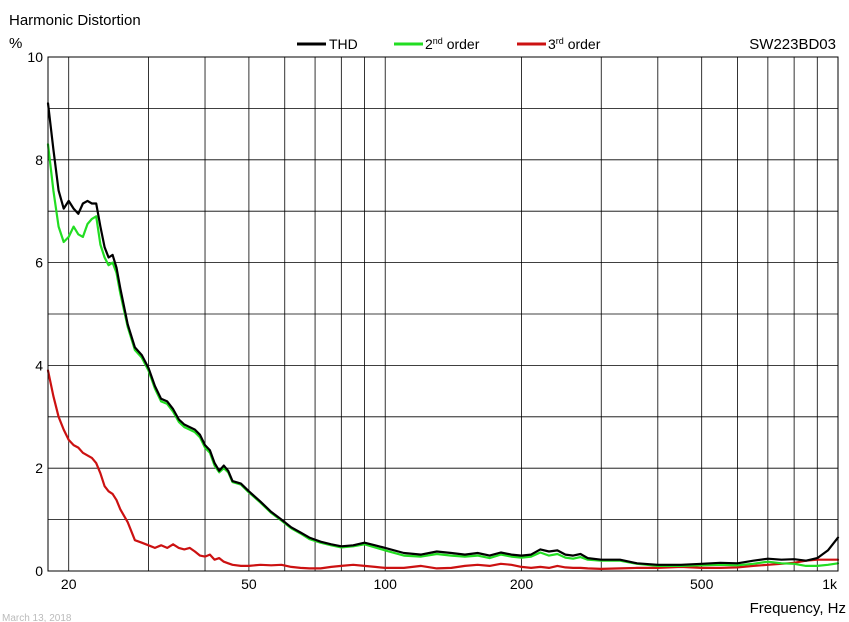 The height and width of the screenshot is (622, 849). I want to click on model-label: SW223BD03, so click(792, 44).